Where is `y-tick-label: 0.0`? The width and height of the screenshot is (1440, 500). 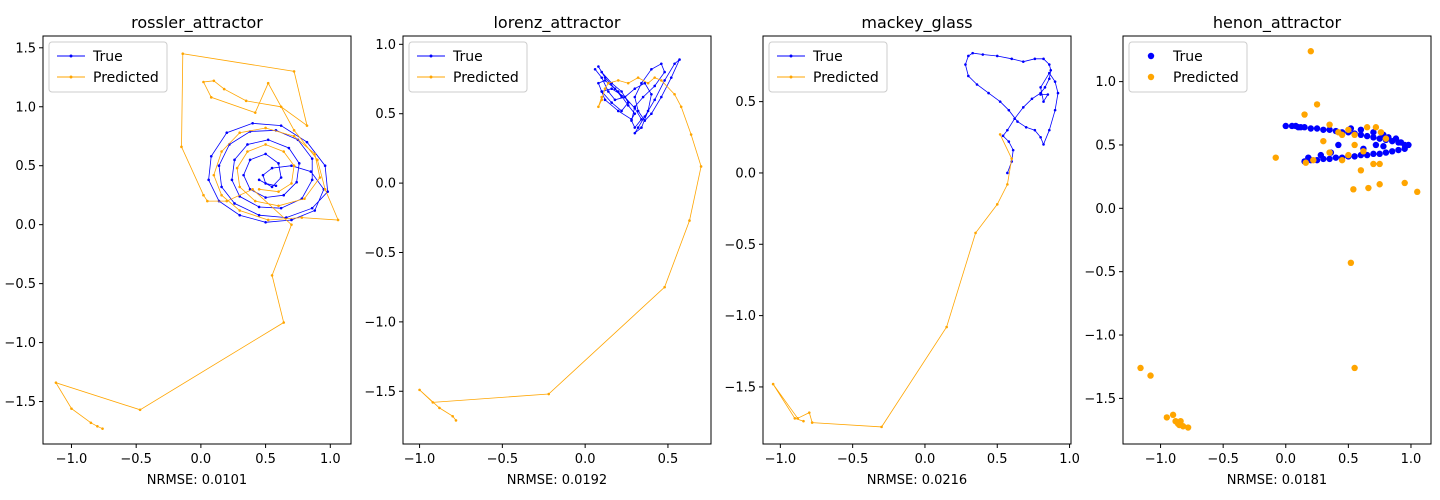 y-tick-label: 0.0 is located at coordinates (385, 184).